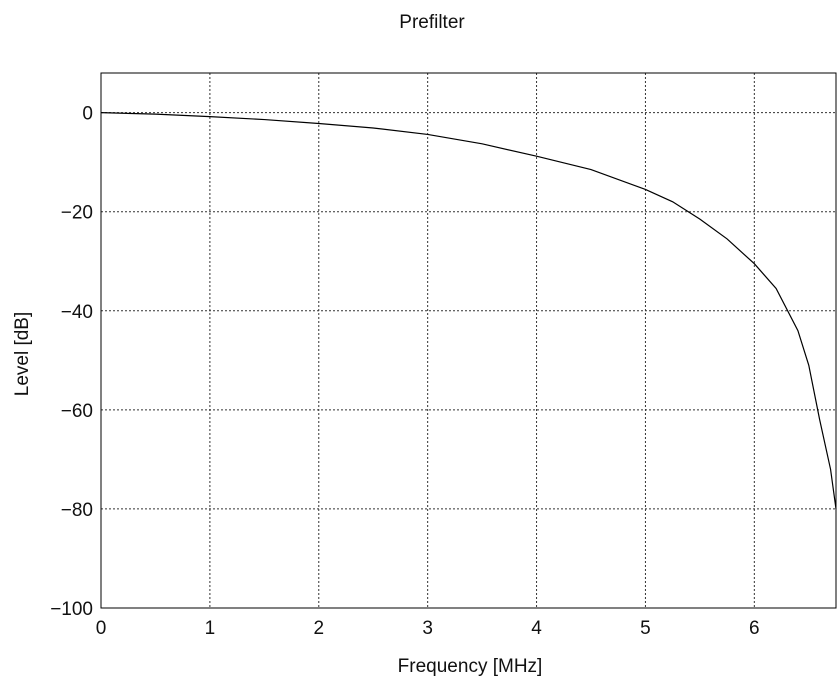 This screenshot has height=685, width=837. Describe the element at coordinates (645, 628) in the screenshot. I see `x-tick-label: 5` at that location.